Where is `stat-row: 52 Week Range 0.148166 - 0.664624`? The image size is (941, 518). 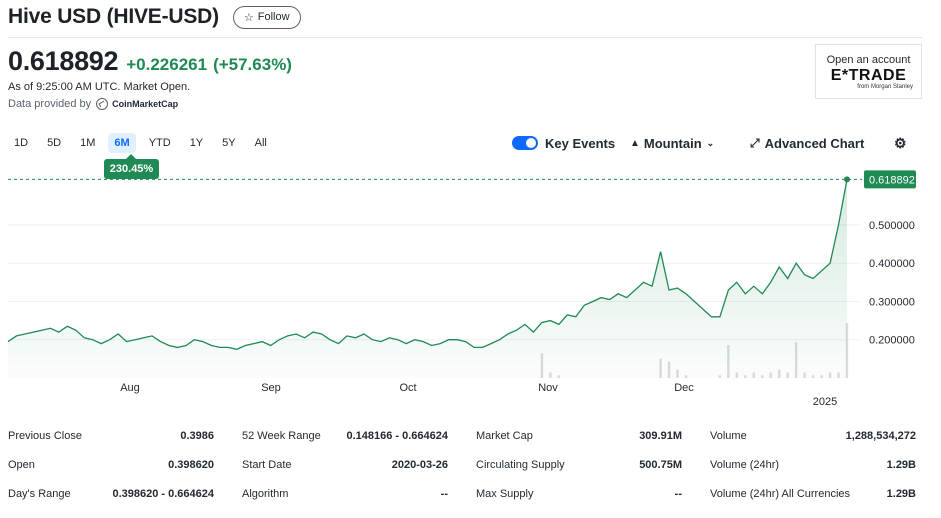 stat-row: 52 Week Range 0.148166 - 0.664624 is located at coordinates (345, 436).